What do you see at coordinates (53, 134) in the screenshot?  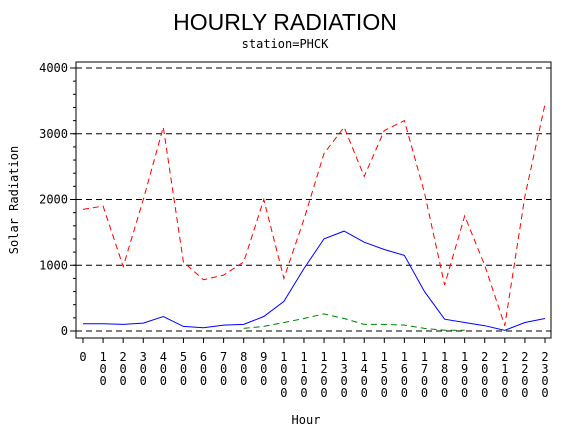 I see `y-tick-label: 3000` at bounding box center [53, 134].